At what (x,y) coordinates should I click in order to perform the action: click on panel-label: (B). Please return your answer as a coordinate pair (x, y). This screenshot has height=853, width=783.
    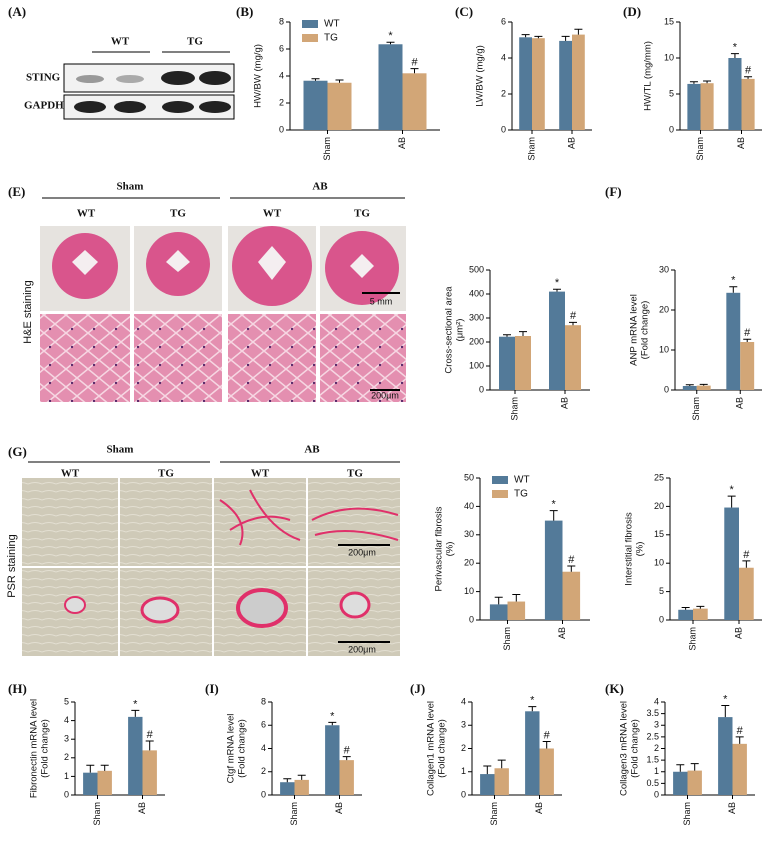
    Looking at the image, I should click on (244, 11).